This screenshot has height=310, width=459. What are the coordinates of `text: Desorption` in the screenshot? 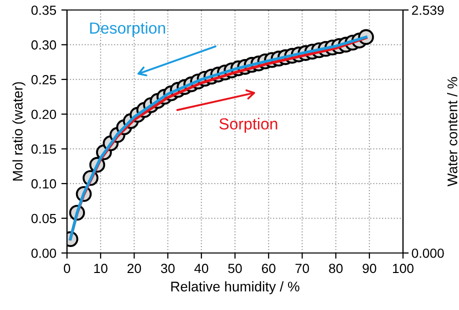 It's located at (128, 29).